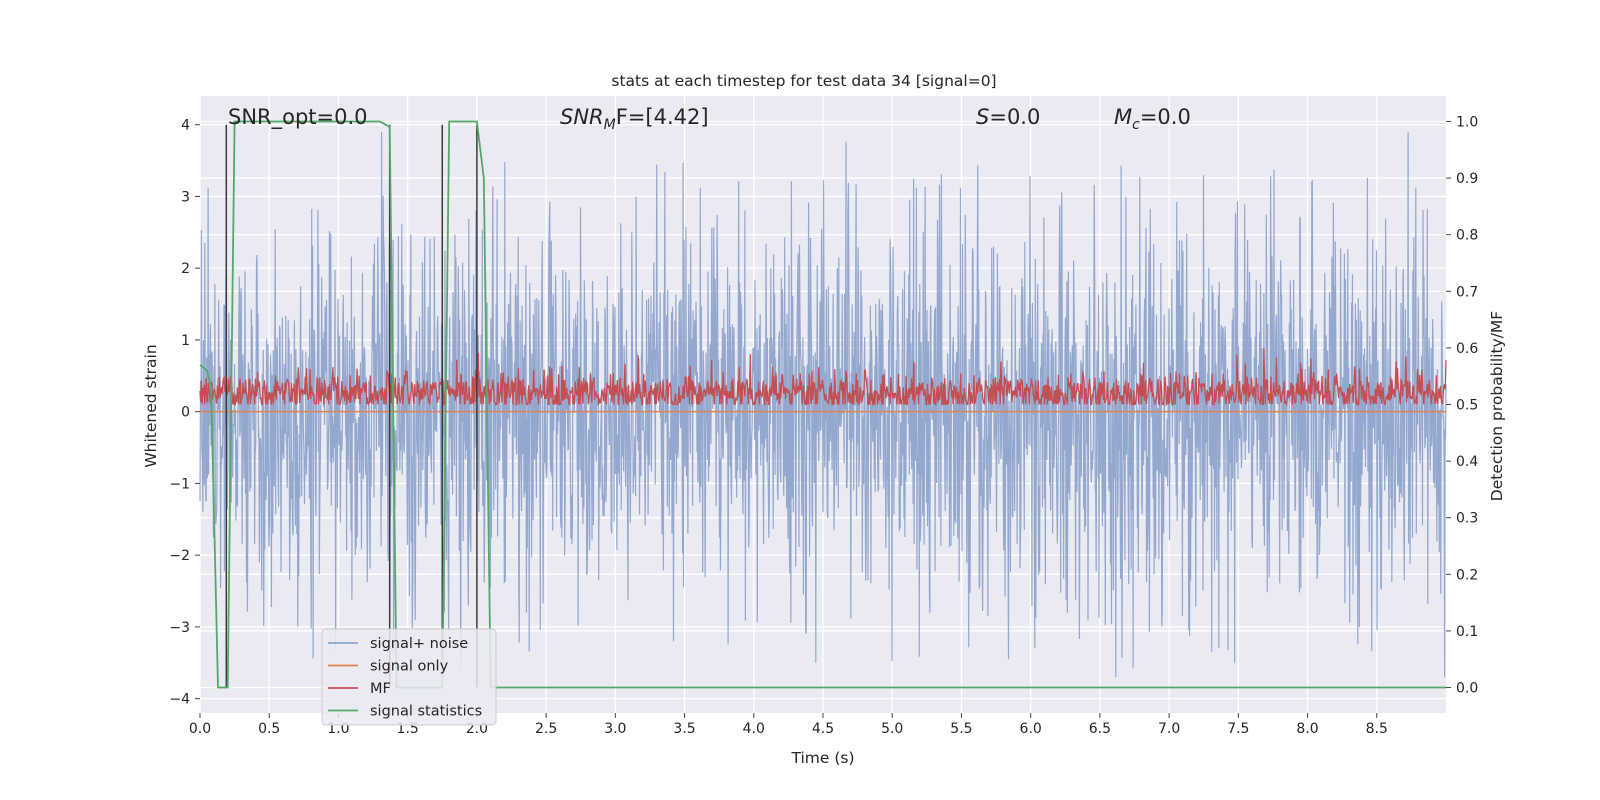 This screenshot has height=800, width=1600. Describe the element at coordinates (380, 689) in the screenshot. I see `legend-label: MF` at that location.